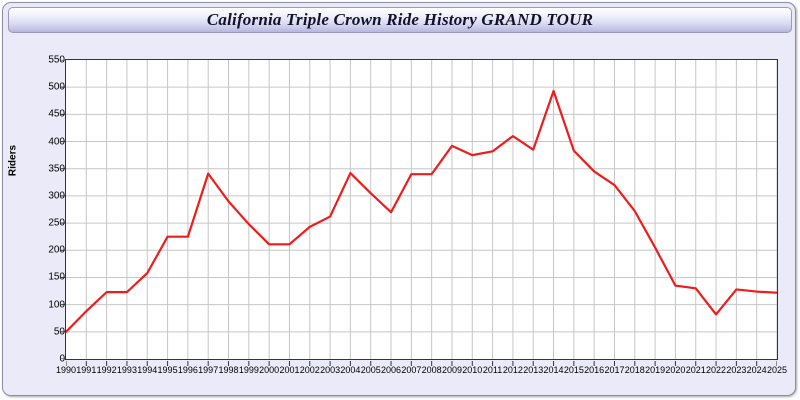  I want to click on x-axis-tick-label: 1993, so click(126, 370).